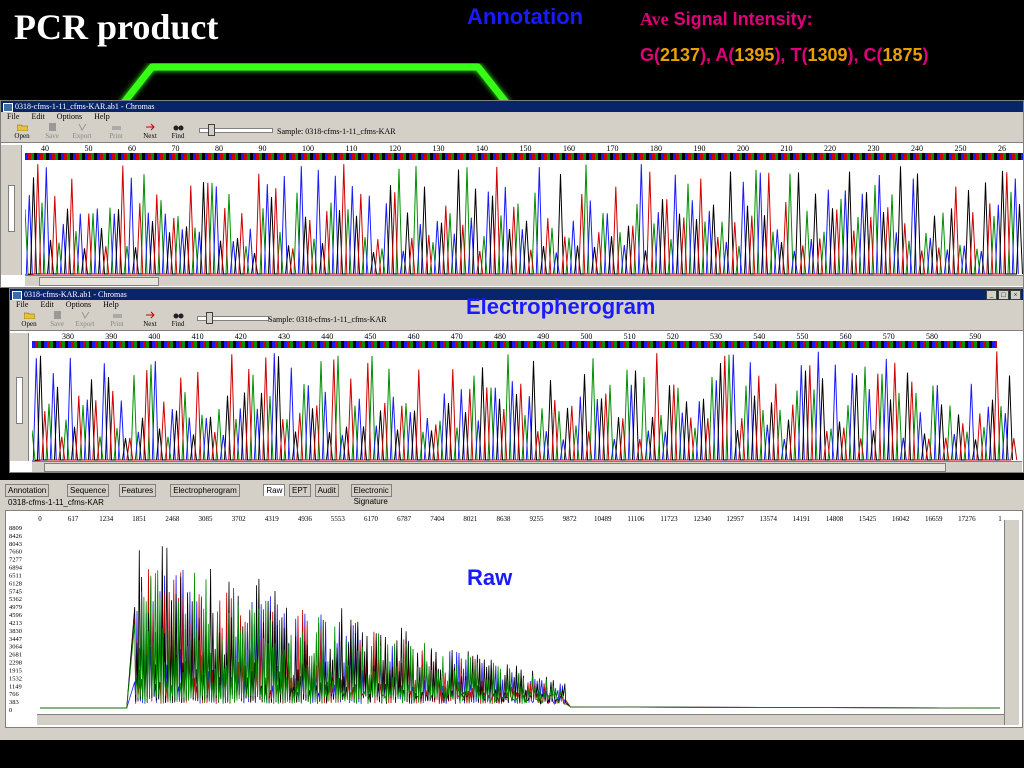 Image resolution: width=1024 pixels, height=768 pixels. Describe the element at coordinates (15, 528) in the screenshot. I see `y-tick-label: 8809` at that location.